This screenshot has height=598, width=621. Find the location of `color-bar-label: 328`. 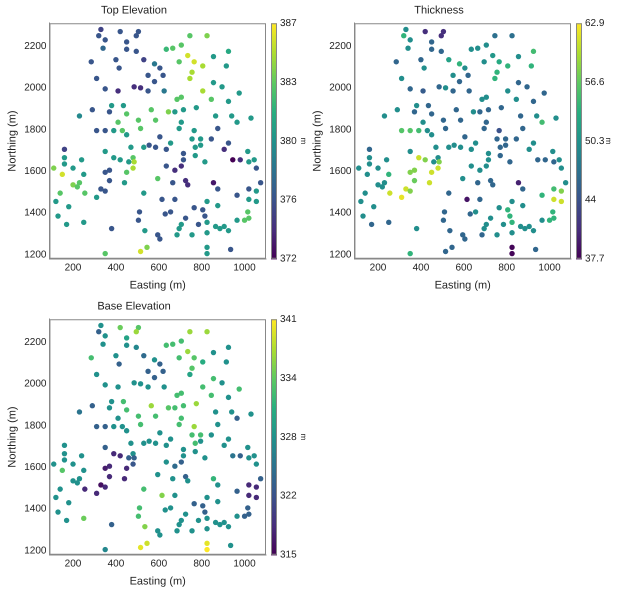

color-bar-label: 328 is located at coordinates (289, 437).